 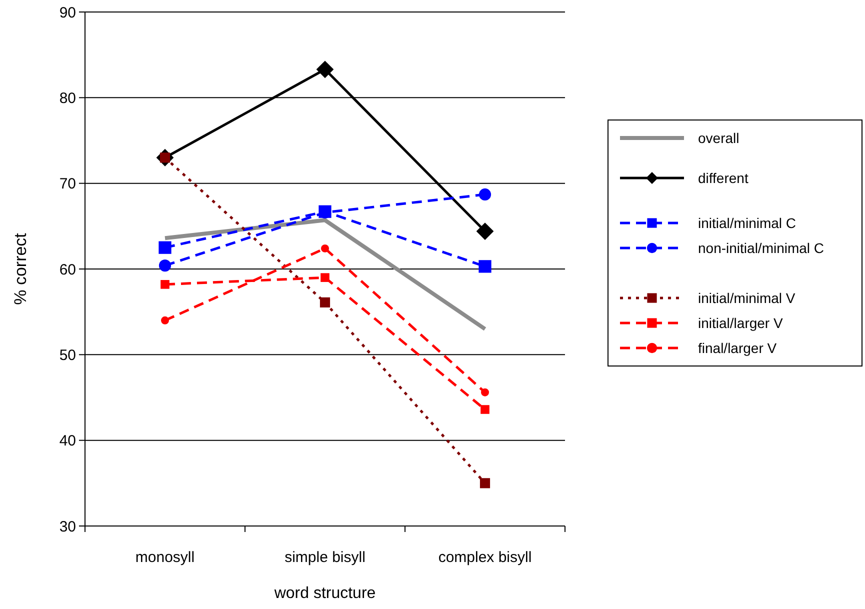 What do you see at coordinates (67, 441) in the screenshot?
I see `y-tick-label: 40` at bounding box center [67, 441].